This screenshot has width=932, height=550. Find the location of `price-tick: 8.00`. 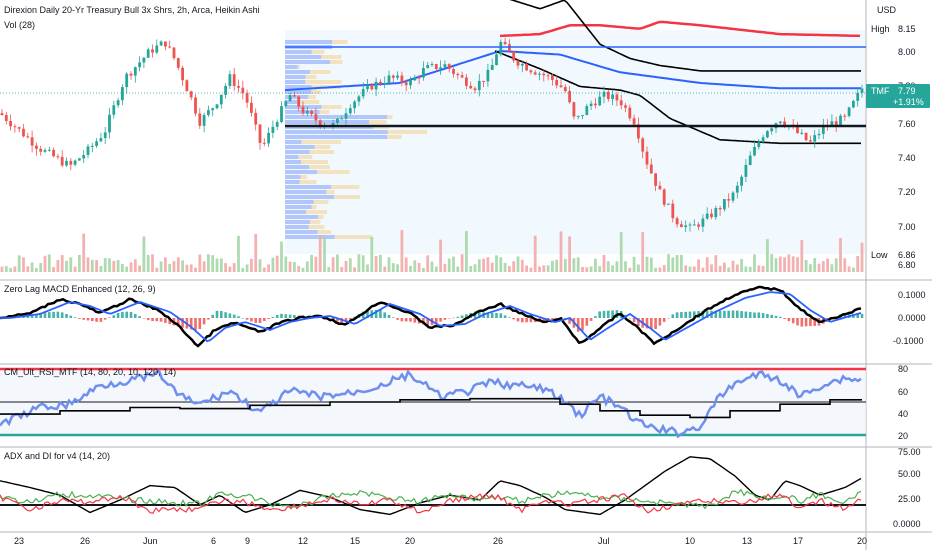

price-tick: 8.00 is located at coordinates (907, 52).